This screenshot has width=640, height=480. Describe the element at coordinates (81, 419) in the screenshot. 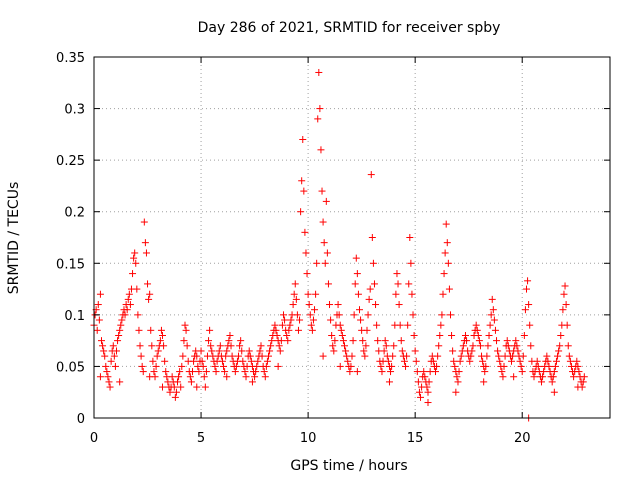

I see `y-tick-label: 0` at that location.